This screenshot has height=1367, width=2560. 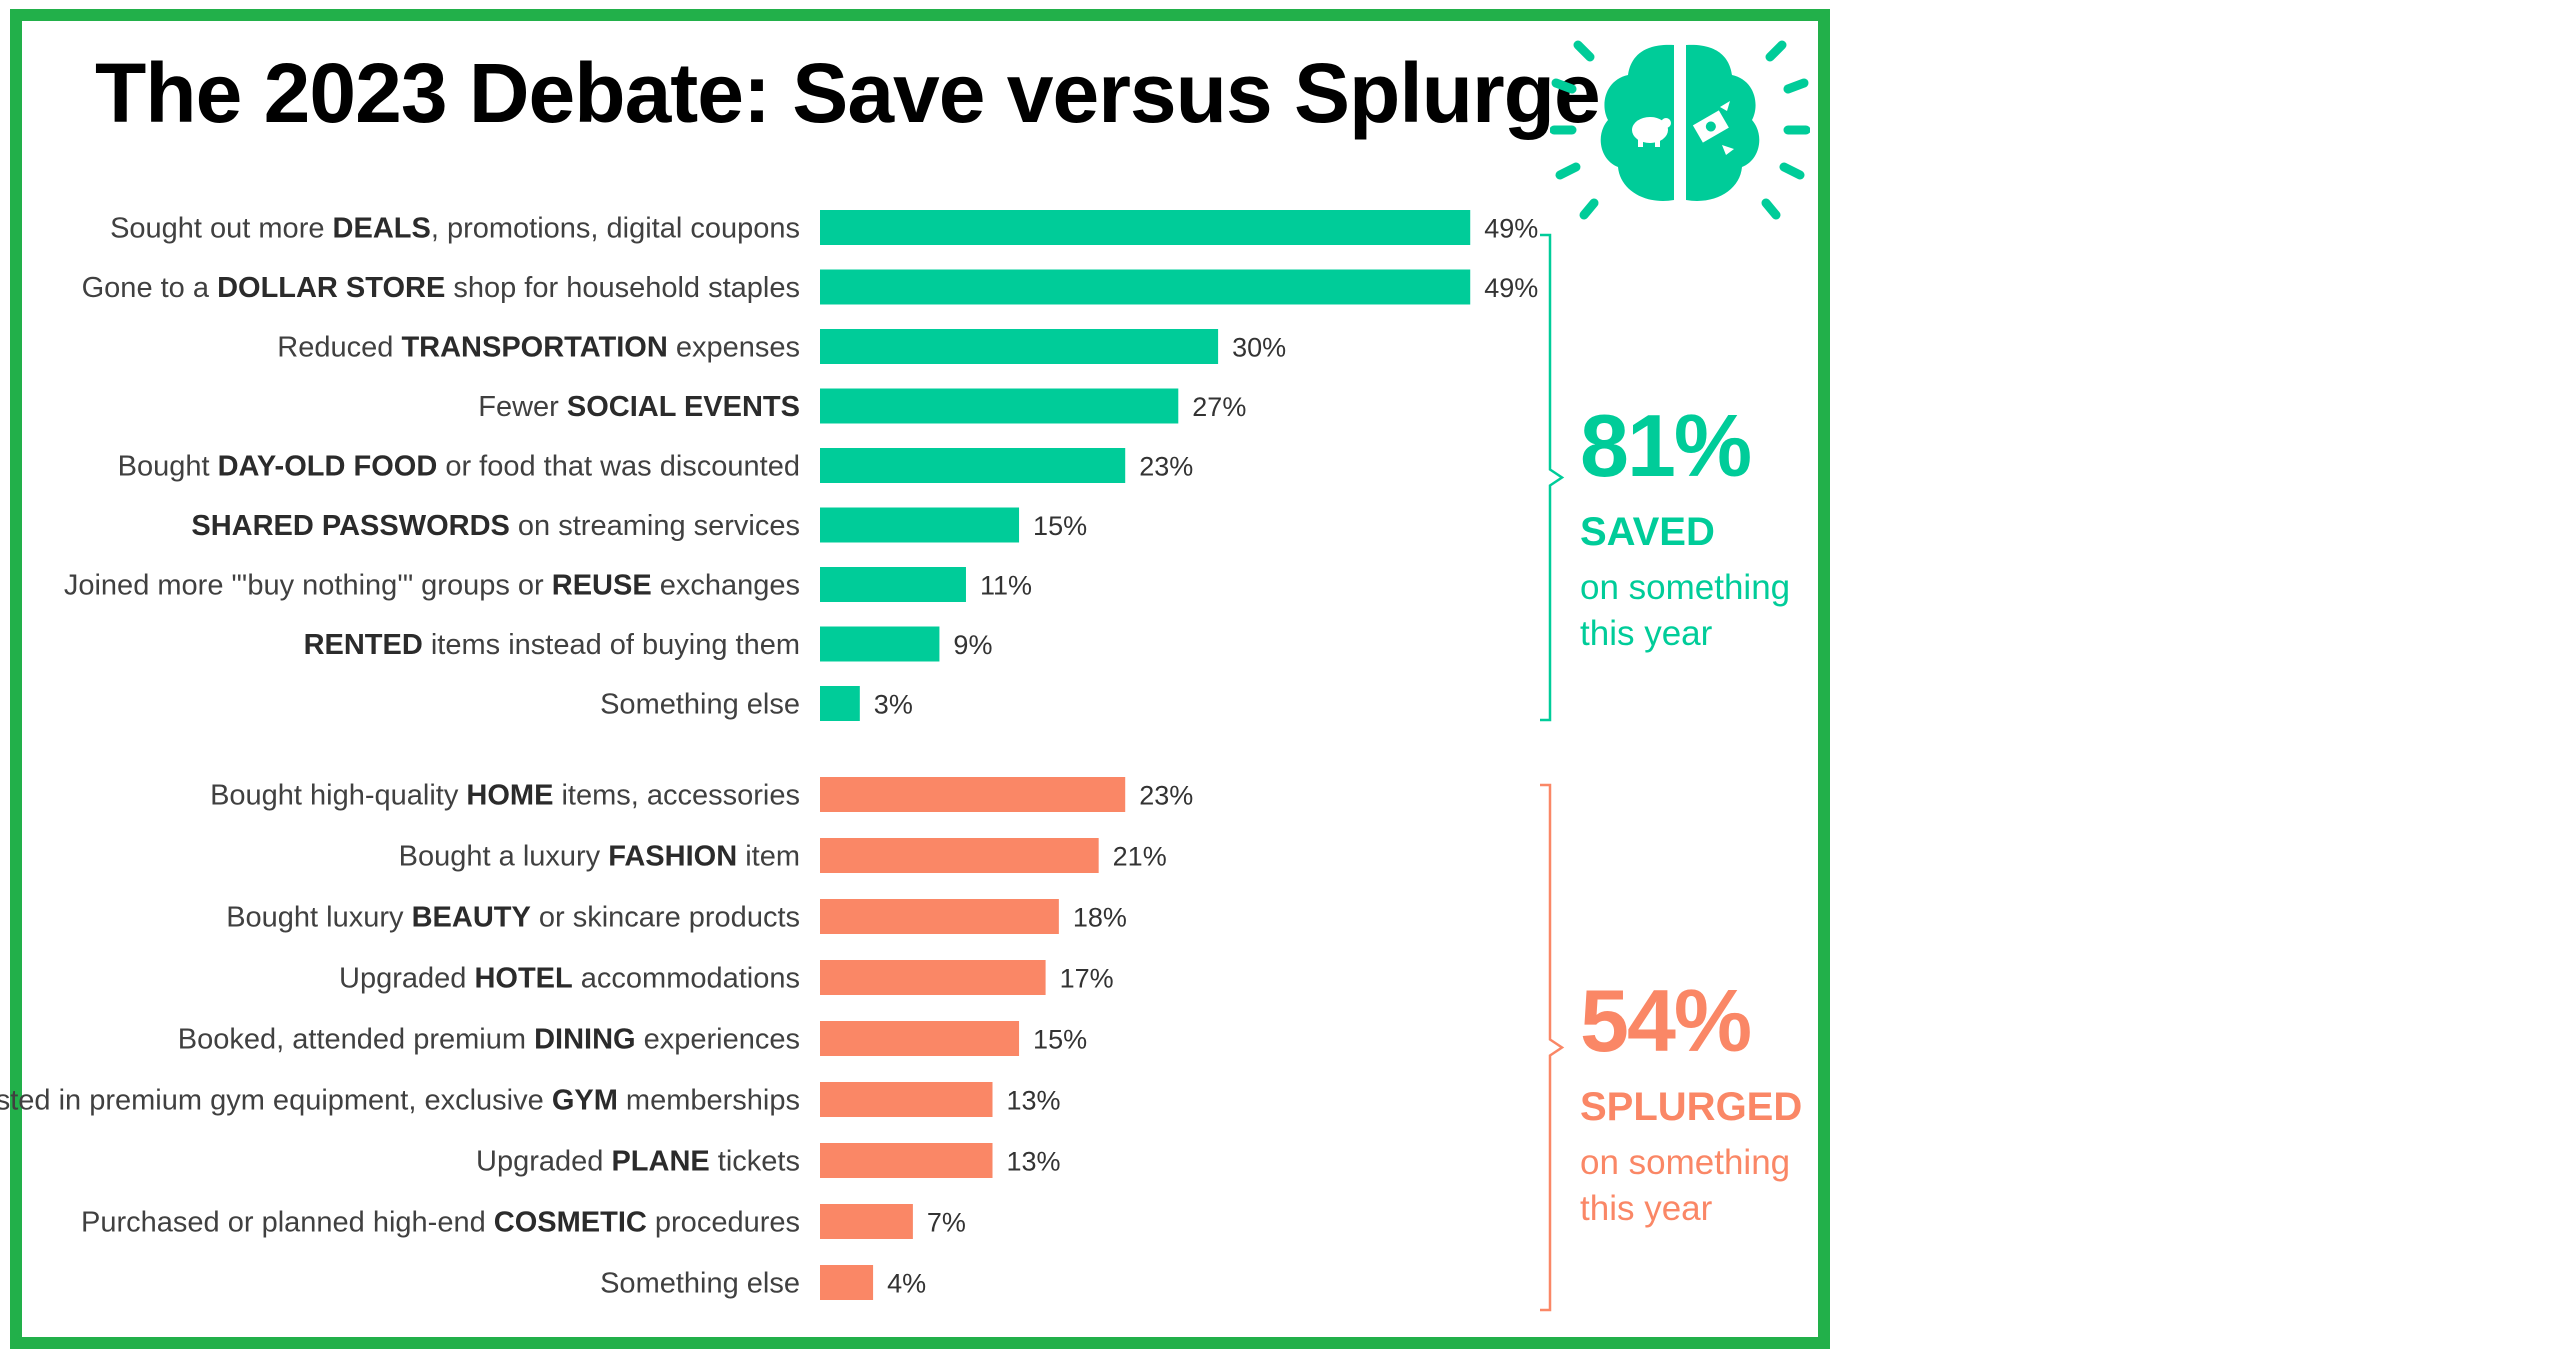 I want to click on splurge-value-label: 15%, so click(x=1060, y=1040).